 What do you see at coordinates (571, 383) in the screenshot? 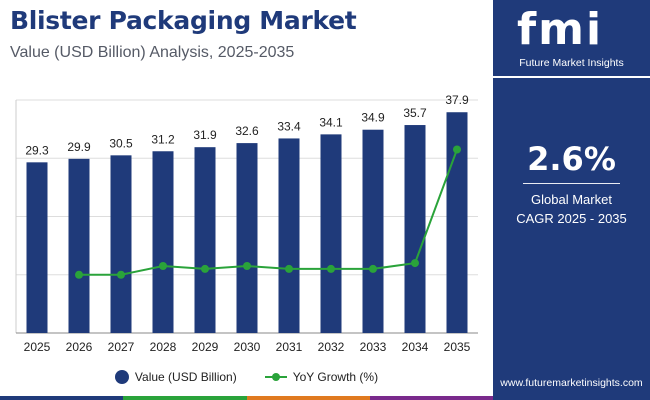
I see `website-link: www.futuremarketinsights.com` at bounding box center [571, 383].